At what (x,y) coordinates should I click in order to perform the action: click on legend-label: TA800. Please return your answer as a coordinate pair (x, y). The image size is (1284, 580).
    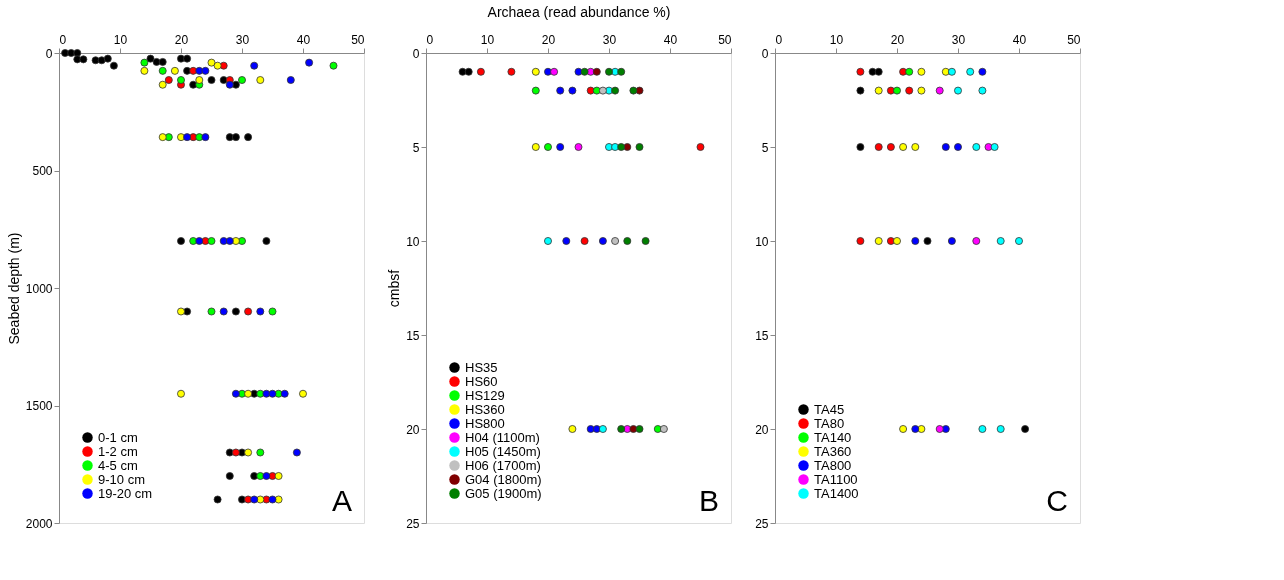
    Looking at the image, I should click on (833, 465).